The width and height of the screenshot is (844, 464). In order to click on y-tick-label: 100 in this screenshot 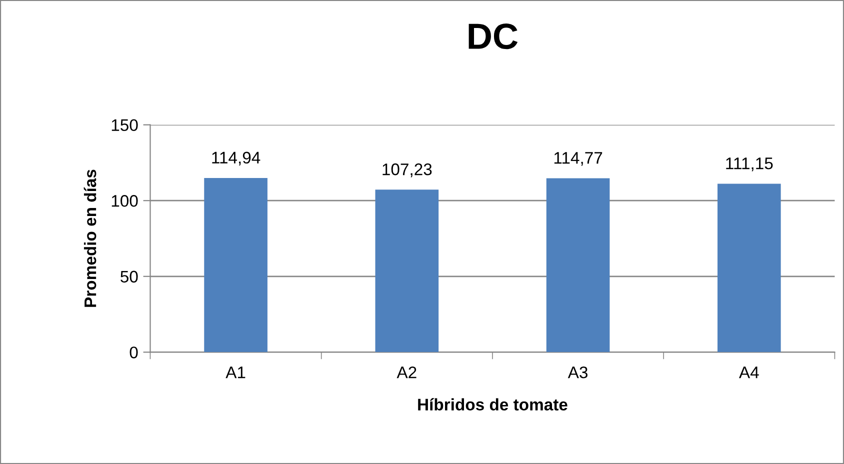, I will do `click(125, 201)`.